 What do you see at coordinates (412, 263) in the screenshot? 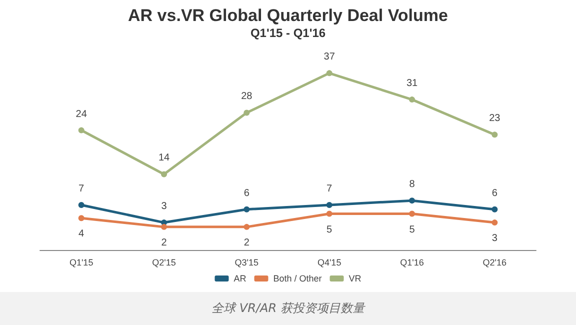
I see `x-tick-label: Q1'16` at bounding box center [412, 263].